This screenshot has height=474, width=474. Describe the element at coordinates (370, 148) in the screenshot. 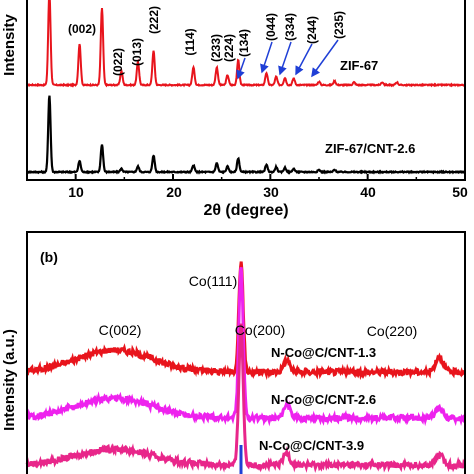

I see `series-label-zif67-cnt: ZIF-67/CNT-2.6` at that location.